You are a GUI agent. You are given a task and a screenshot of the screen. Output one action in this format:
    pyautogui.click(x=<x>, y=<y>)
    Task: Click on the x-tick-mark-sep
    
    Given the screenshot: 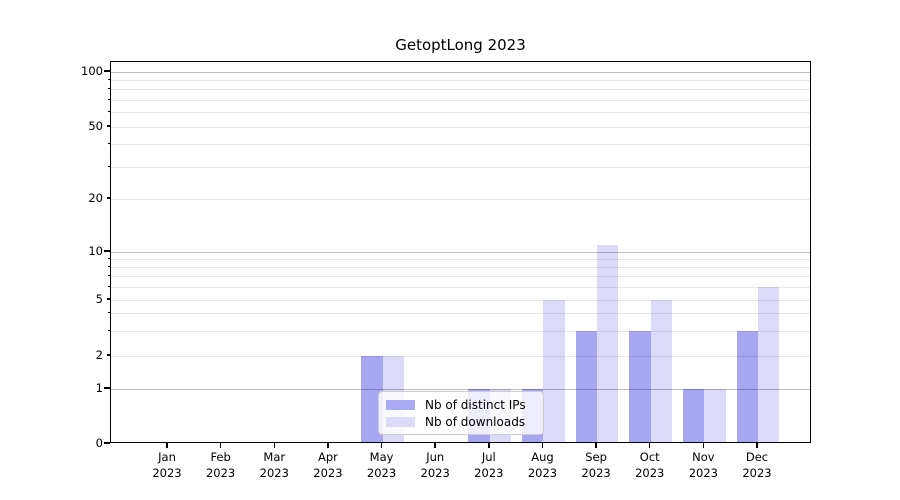 What is the action you would take?
    pyautogui.click(x=596, y=445)
    